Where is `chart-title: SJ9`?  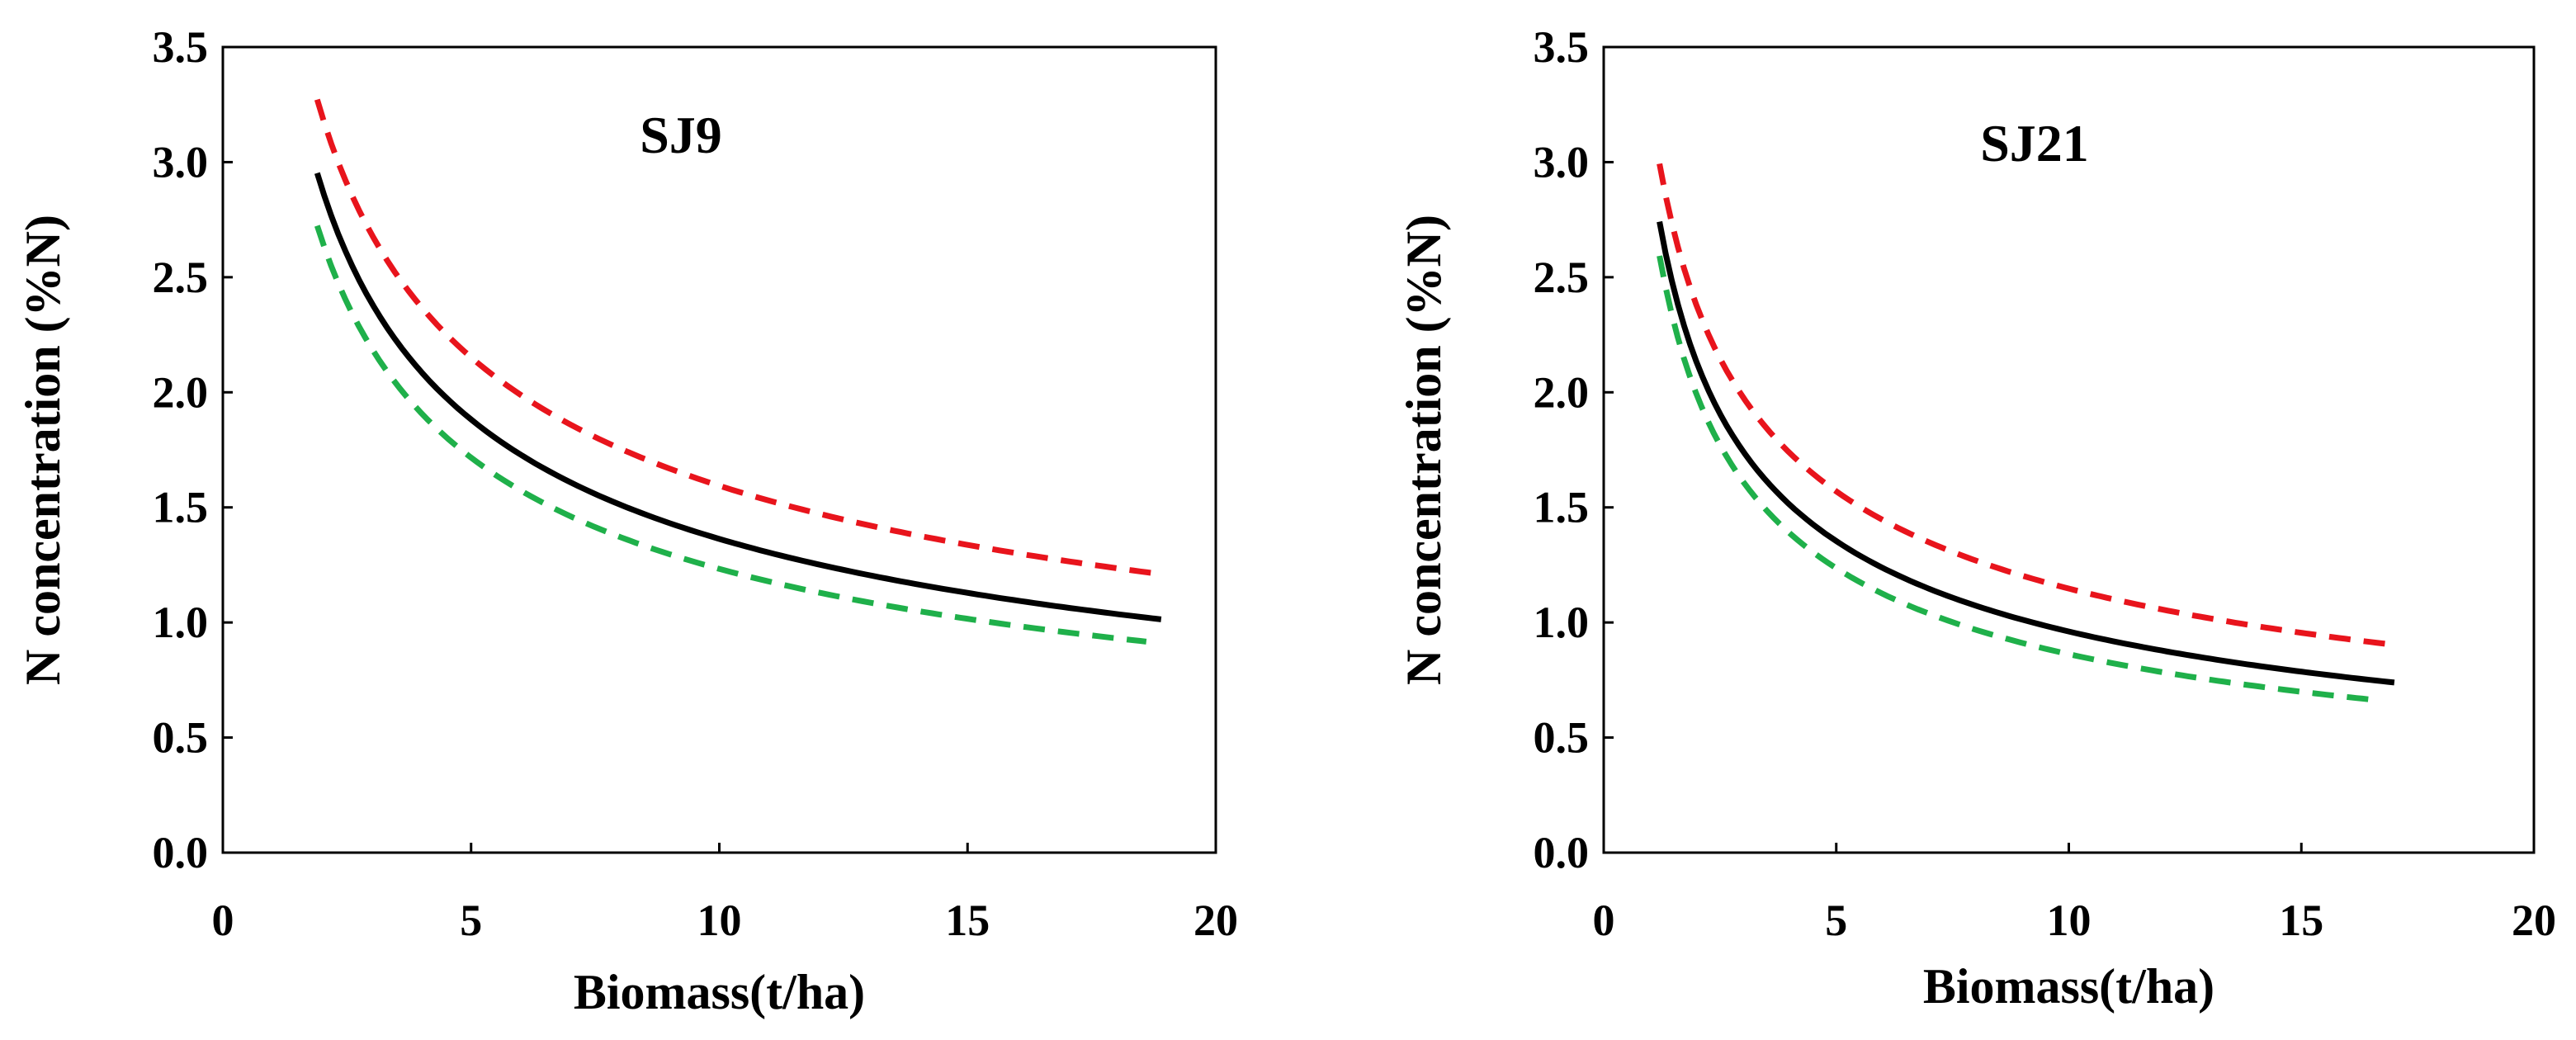
chart-title: SJ9 is located at coordinates (681, 135).